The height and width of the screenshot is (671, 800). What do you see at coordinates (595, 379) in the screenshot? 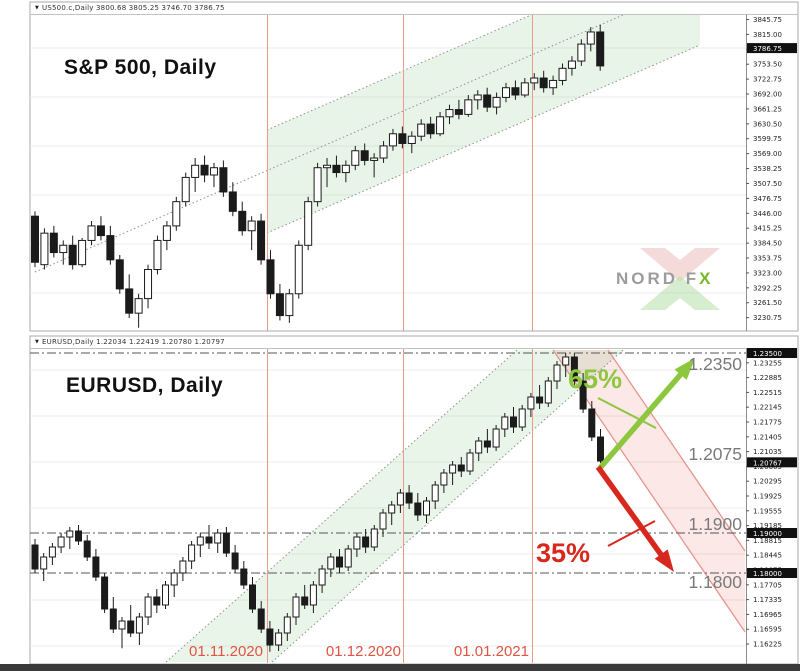
I see `bullish-probability-label: 65%` at bounding box center [595, 379].